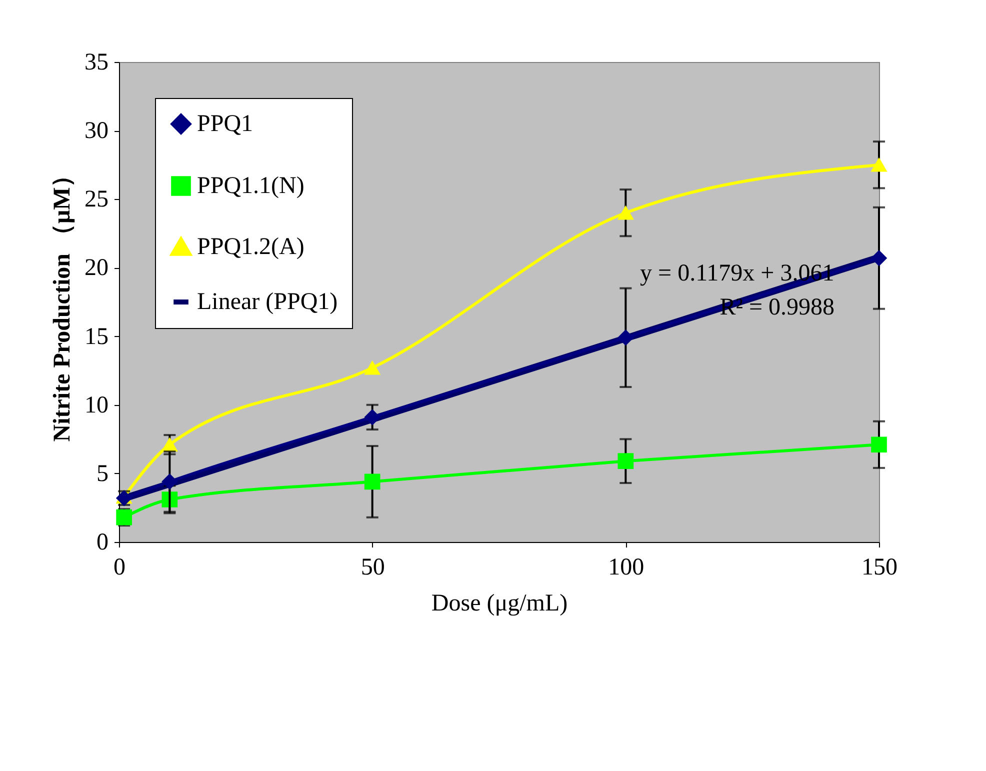  Describe the element at coordinates (96, 63) in the screenshot. I see `y-tick-label: 35` at that location.